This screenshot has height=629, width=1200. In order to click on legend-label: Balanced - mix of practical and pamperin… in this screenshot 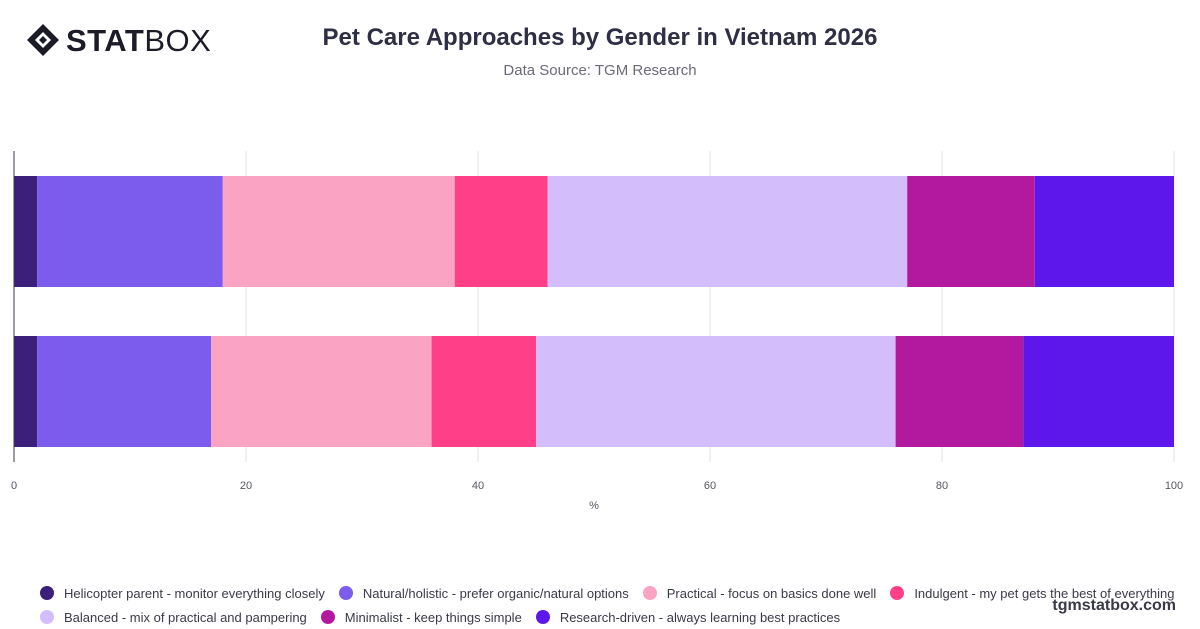, I will do `click(185, 617)`.